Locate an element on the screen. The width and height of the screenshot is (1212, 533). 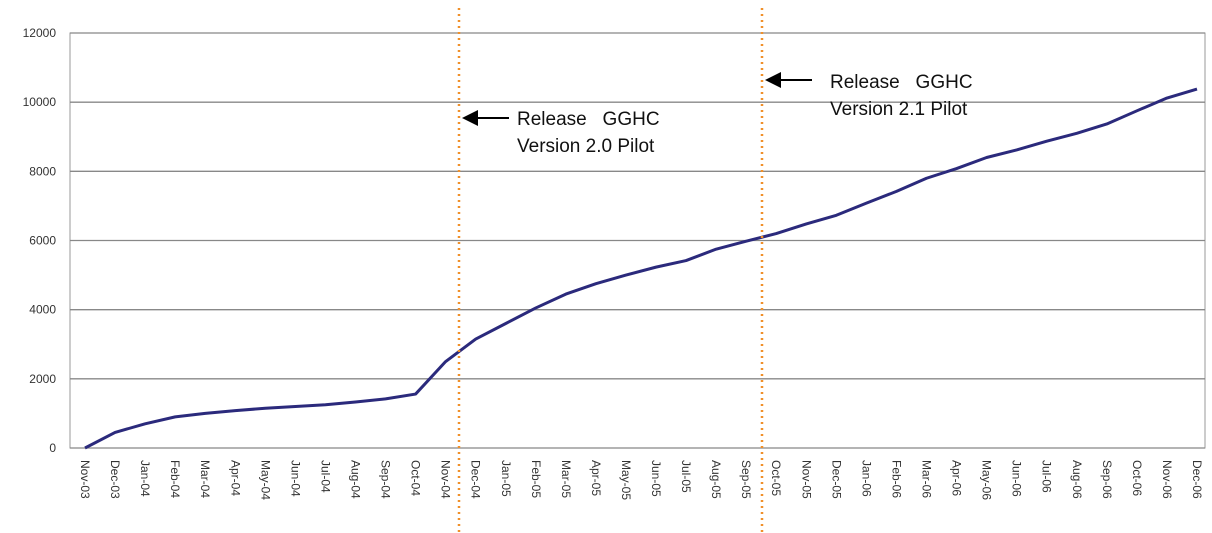
x-tick-label: Feb-05 is located at coordinates (536, 479).